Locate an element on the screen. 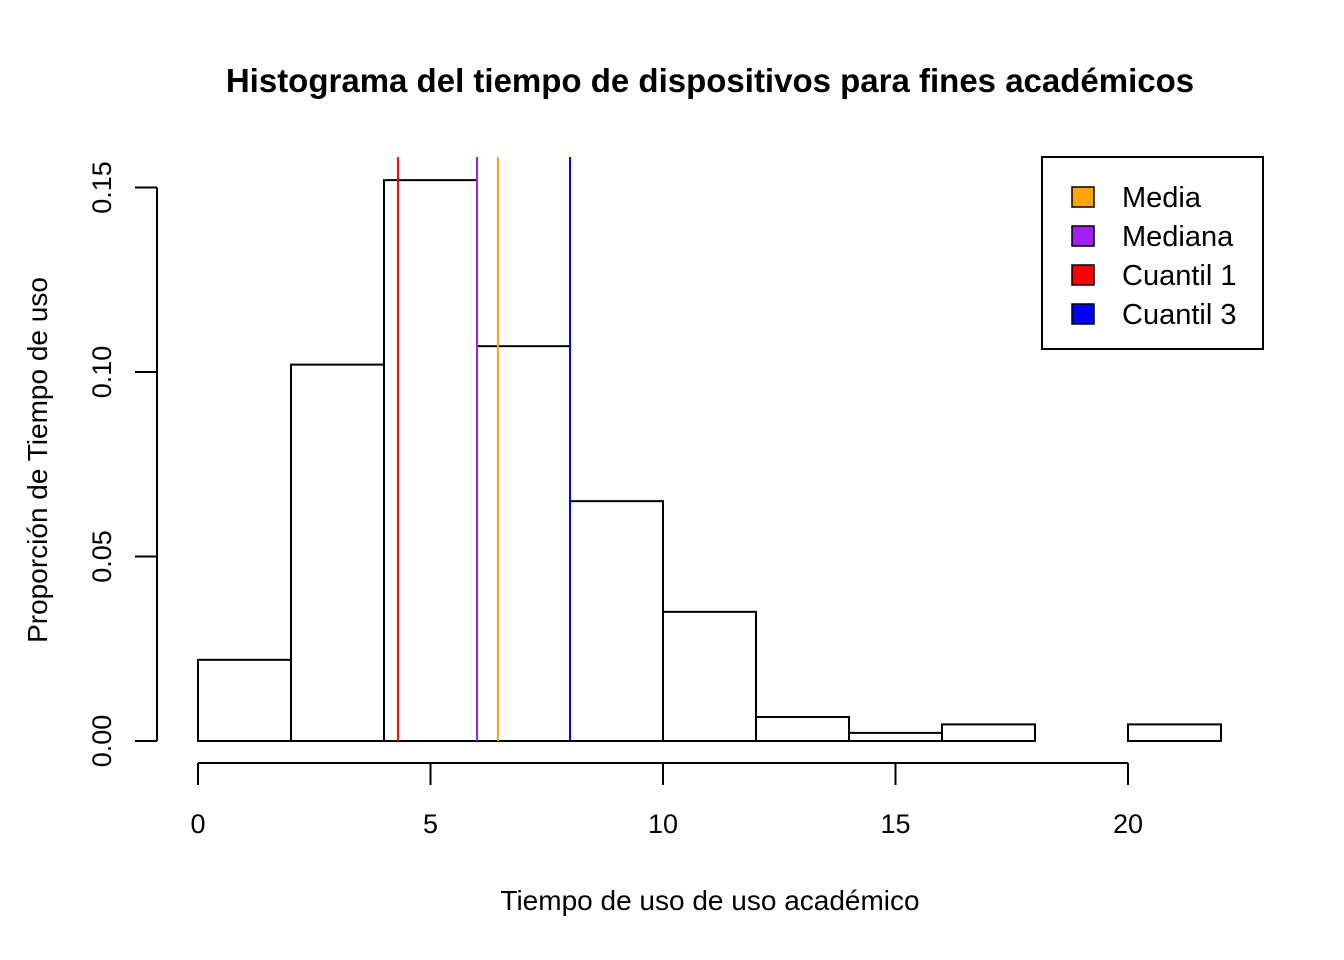  legend: Media Mediana Cuantil 1 Cuantil 3 is located at coordinates (1152, 253).